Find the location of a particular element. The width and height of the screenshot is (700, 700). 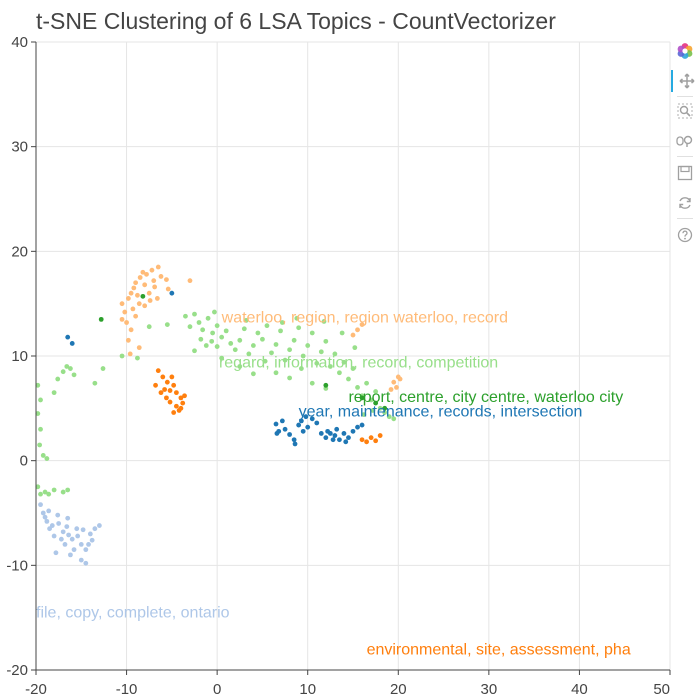

y-tick-label: 20 is located at coordinates (19, 251).